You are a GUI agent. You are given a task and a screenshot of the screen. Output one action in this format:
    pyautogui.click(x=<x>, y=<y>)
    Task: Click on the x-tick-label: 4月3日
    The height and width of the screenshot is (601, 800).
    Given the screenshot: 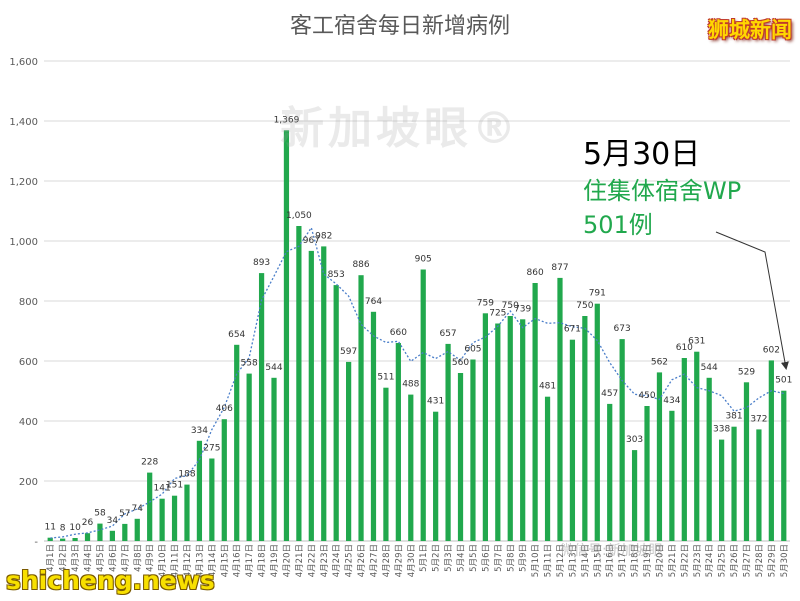 What is the action you would take?
    pyautogui.click(x=76, y=558)
    